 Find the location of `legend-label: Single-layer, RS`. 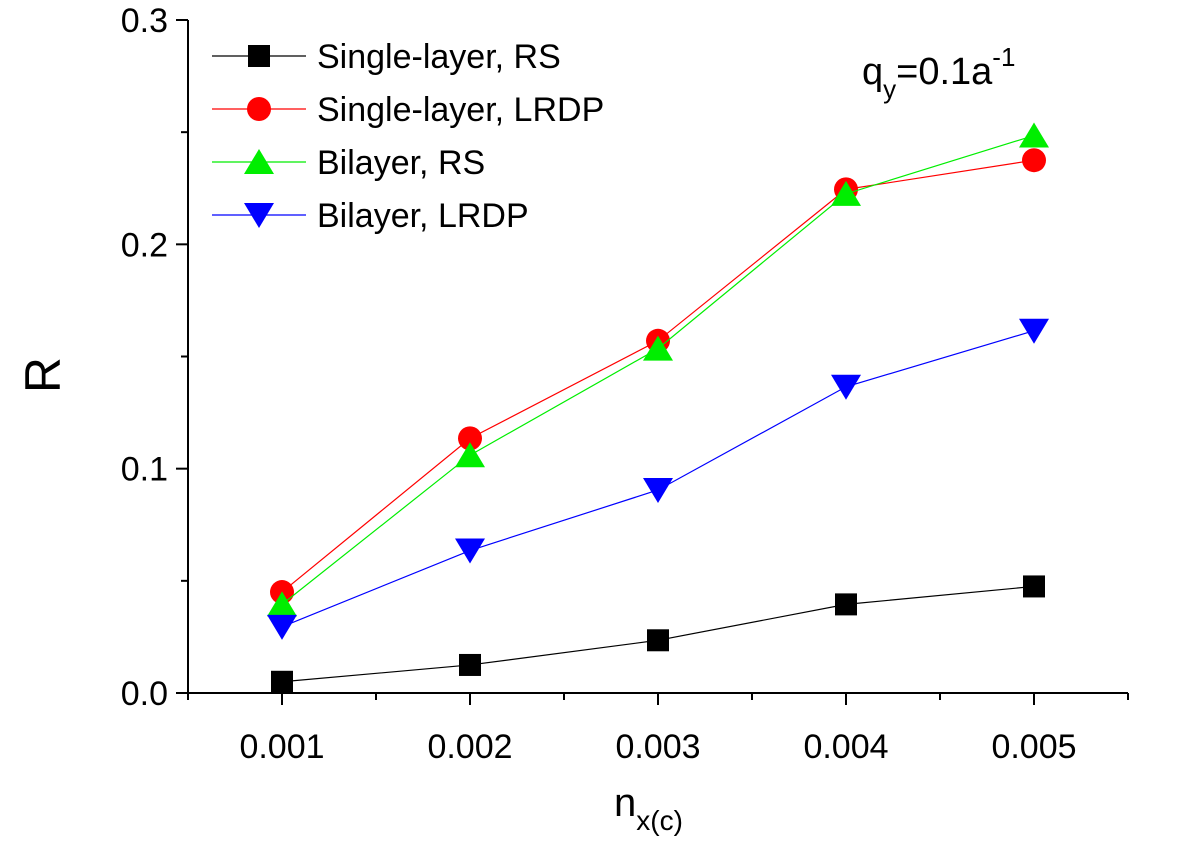

legend-label: Single-layer, RS is located at coordinates (439, 57).